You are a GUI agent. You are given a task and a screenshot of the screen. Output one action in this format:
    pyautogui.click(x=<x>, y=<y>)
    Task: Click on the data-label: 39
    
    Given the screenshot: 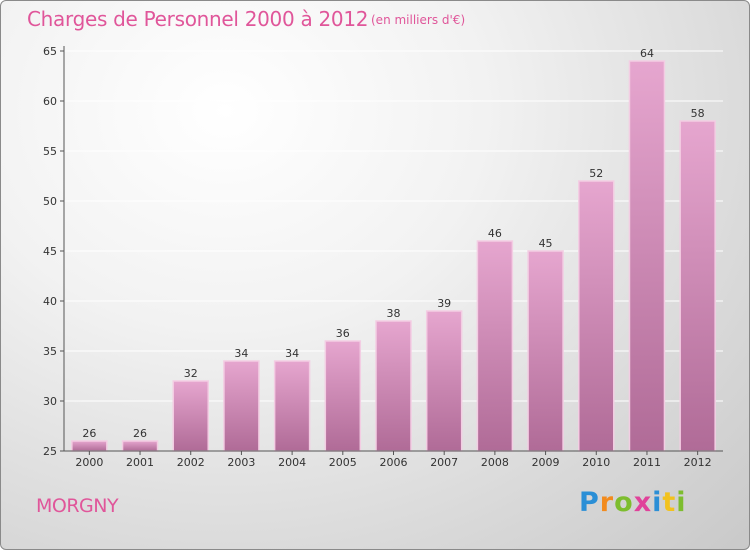 What is the action you would take?
    pyautogui.click(x=444, y=303)
    